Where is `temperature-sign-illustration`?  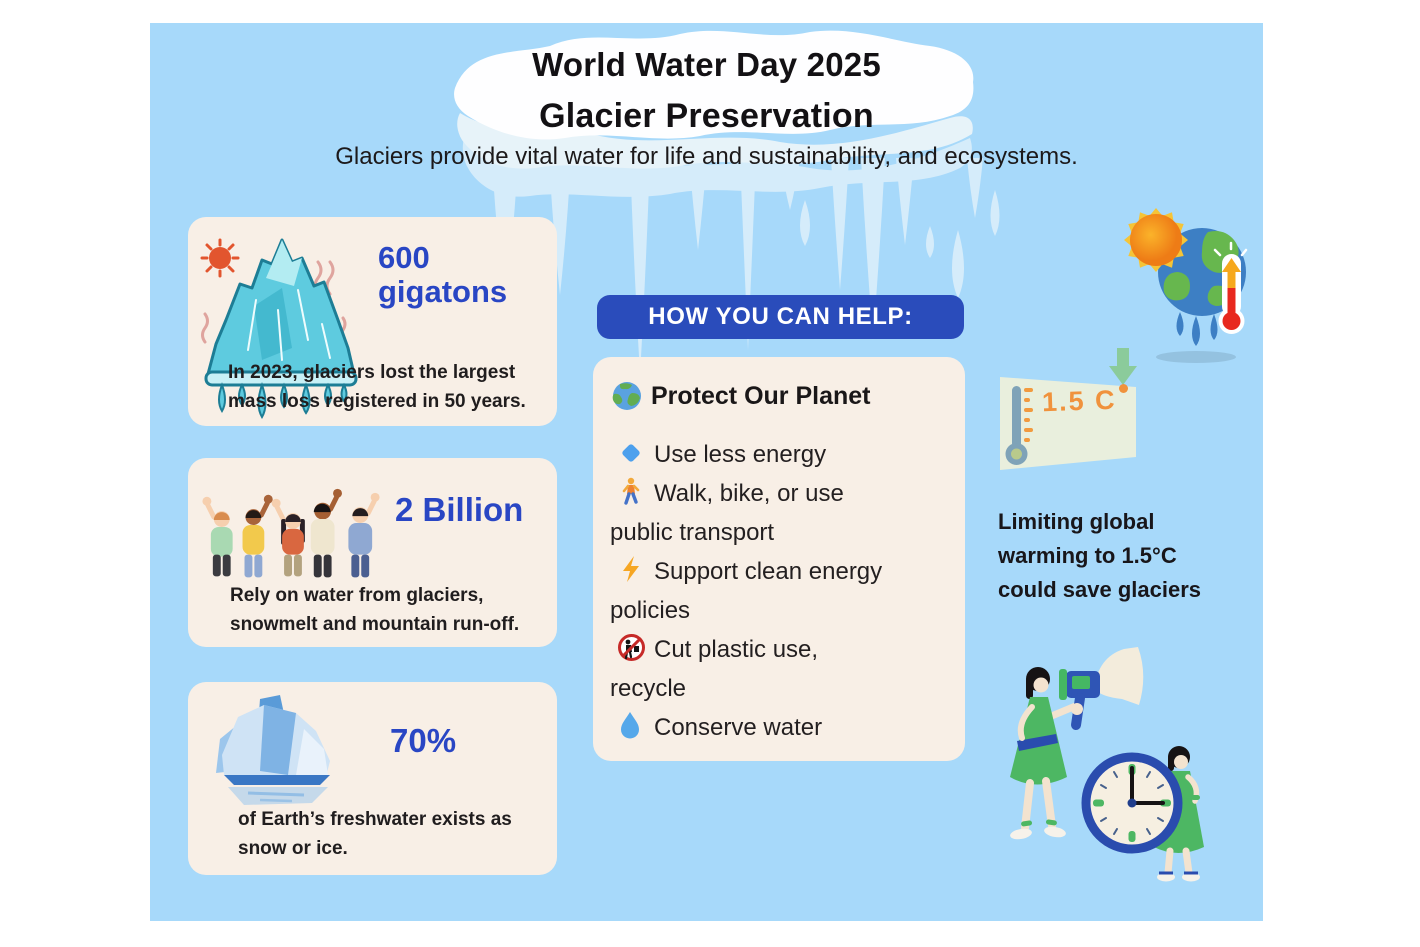
temperature-sign-illustration is located at coordinates (1068, 423).